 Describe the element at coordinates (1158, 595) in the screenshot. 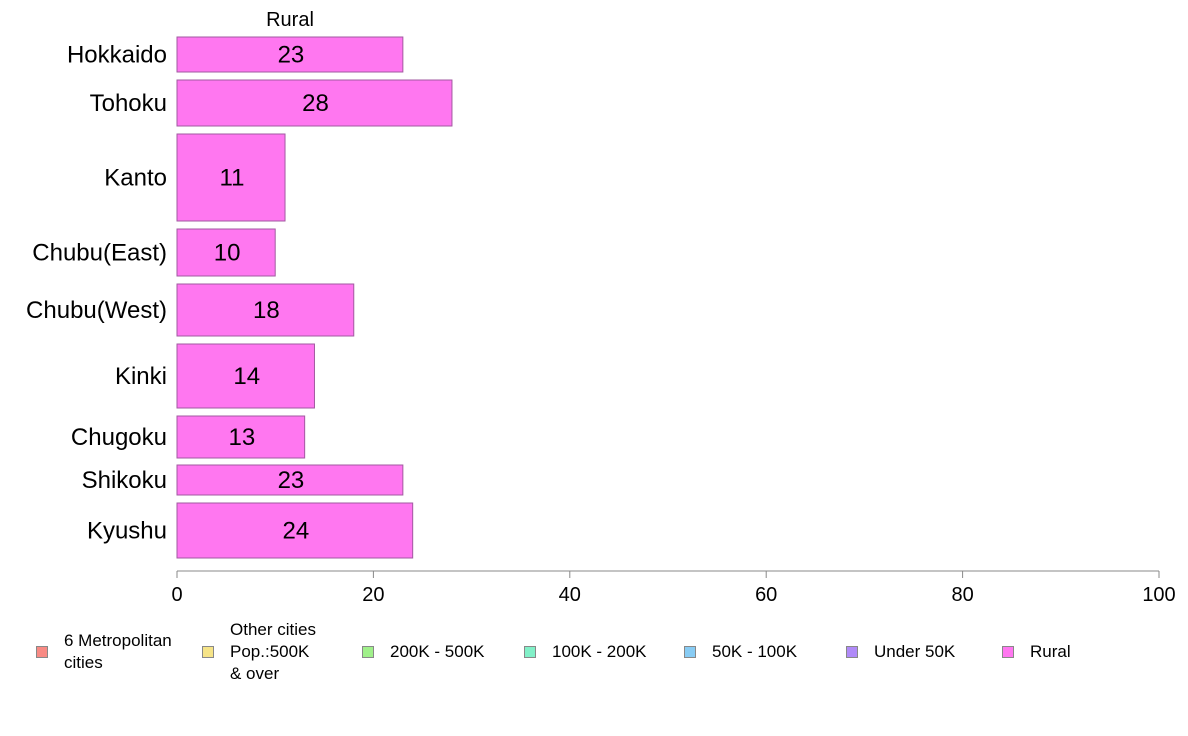

I see `x-tick-label: 100` at that location.